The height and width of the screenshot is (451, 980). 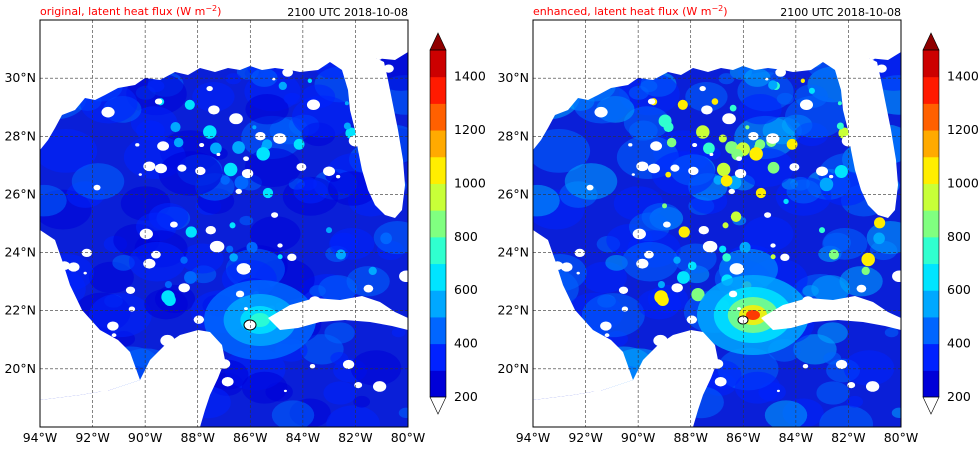 I want to click on colorbar-tick-label: 400, so click(x=466, y=343).